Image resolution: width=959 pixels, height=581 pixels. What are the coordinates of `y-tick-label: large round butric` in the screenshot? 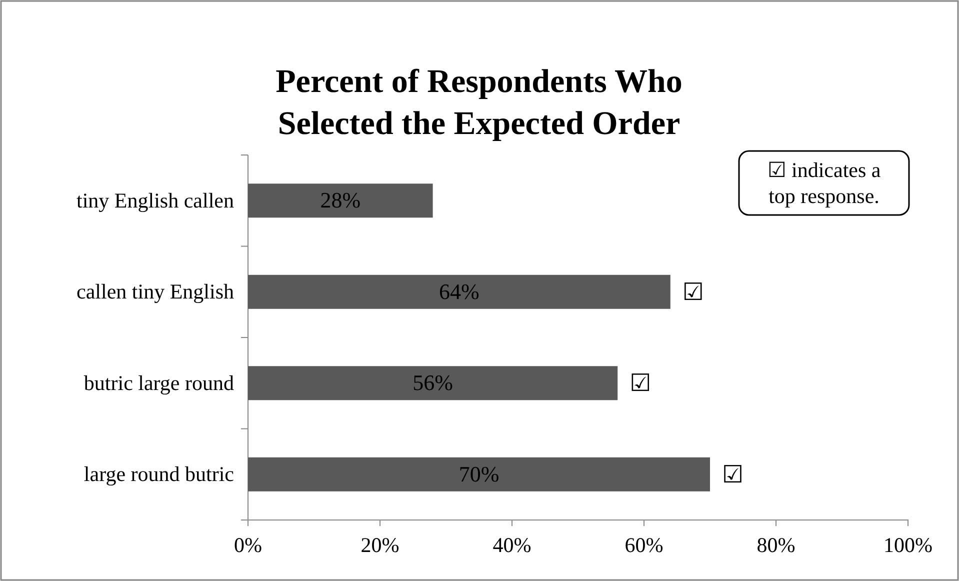 It's located at (159, 474).